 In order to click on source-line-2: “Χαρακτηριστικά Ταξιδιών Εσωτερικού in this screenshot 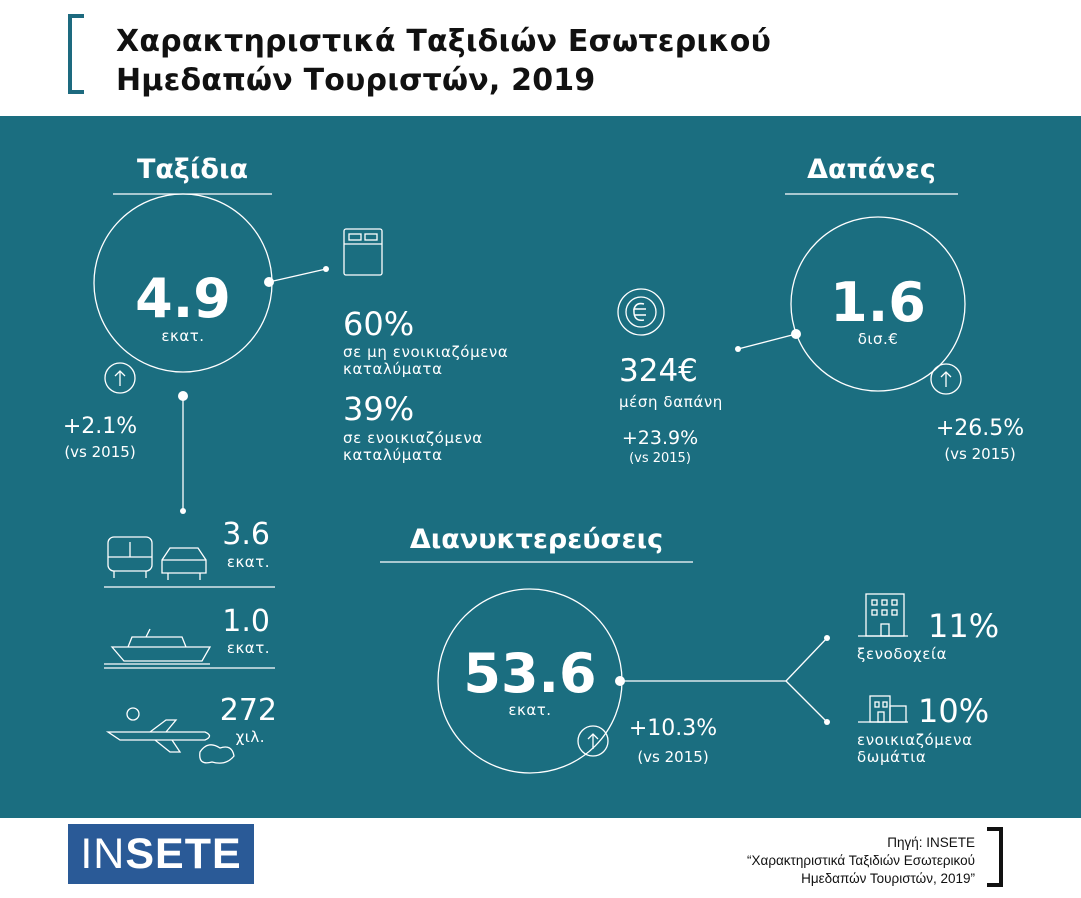, I will do `click(861, 860)`.